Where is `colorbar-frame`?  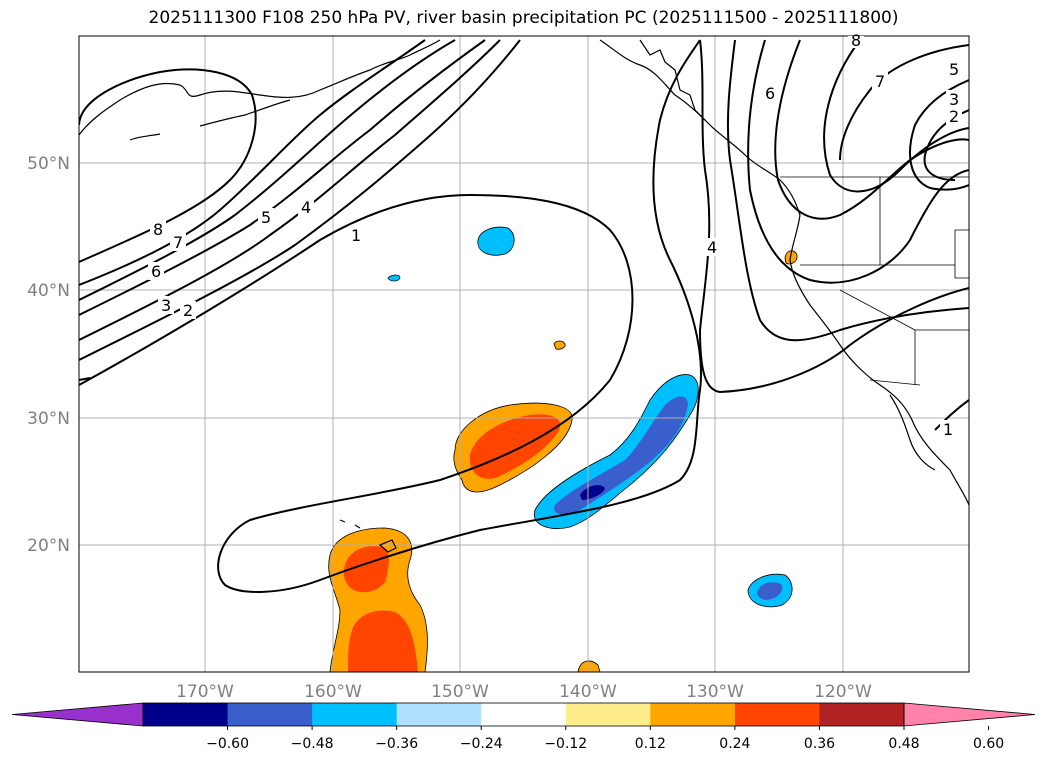
colorbar-frame is located at coordinates (523, 714).